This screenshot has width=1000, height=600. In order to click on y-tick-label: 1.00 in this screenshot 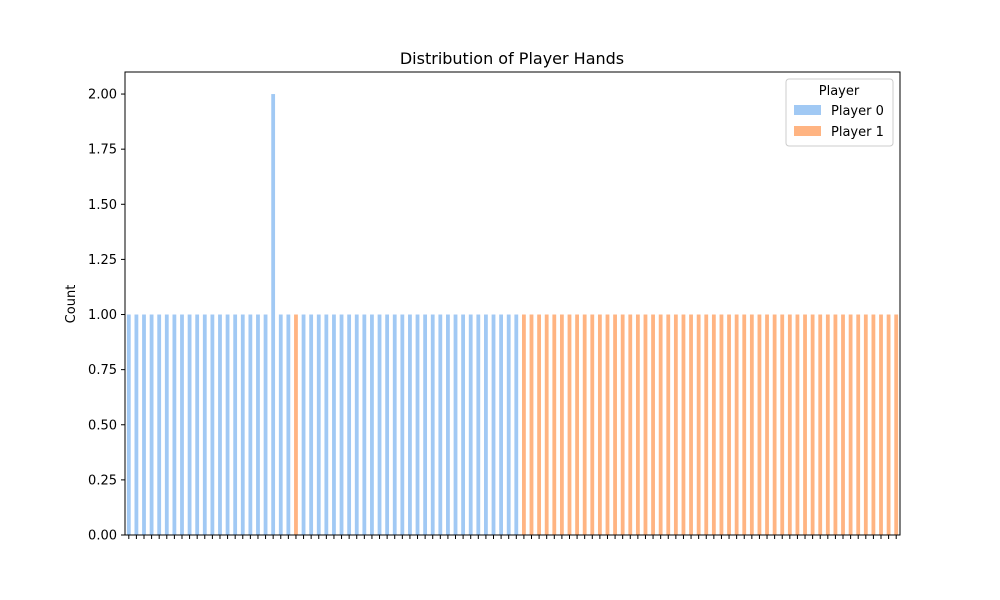, I will do `click(102, 315)`.